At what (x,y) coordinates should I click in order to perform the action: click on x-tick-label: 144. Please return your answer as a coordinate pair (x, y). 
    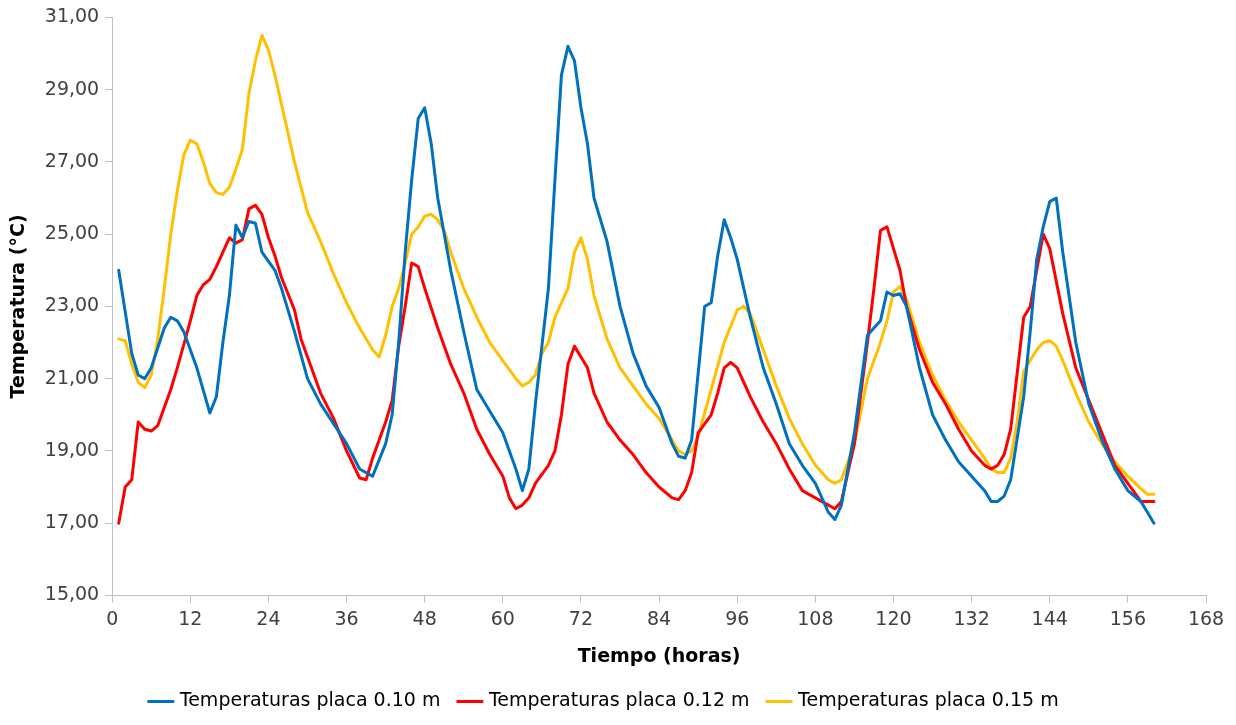
    Looking at the image, I should click on (1049, 617).